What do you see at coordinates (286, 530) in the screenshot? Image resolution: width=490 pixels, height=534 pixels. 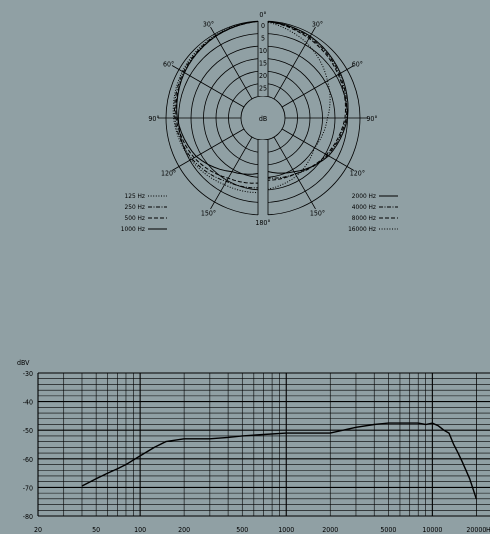 I see `x-tick-label: 1000` at bounding box center [286, 530].